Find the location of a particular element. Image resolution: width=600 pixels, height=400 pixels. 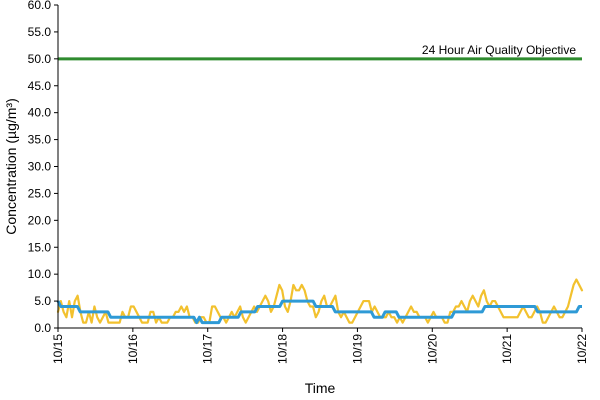

y-tick-label: 5.0 is located at coordinates (42, 301).